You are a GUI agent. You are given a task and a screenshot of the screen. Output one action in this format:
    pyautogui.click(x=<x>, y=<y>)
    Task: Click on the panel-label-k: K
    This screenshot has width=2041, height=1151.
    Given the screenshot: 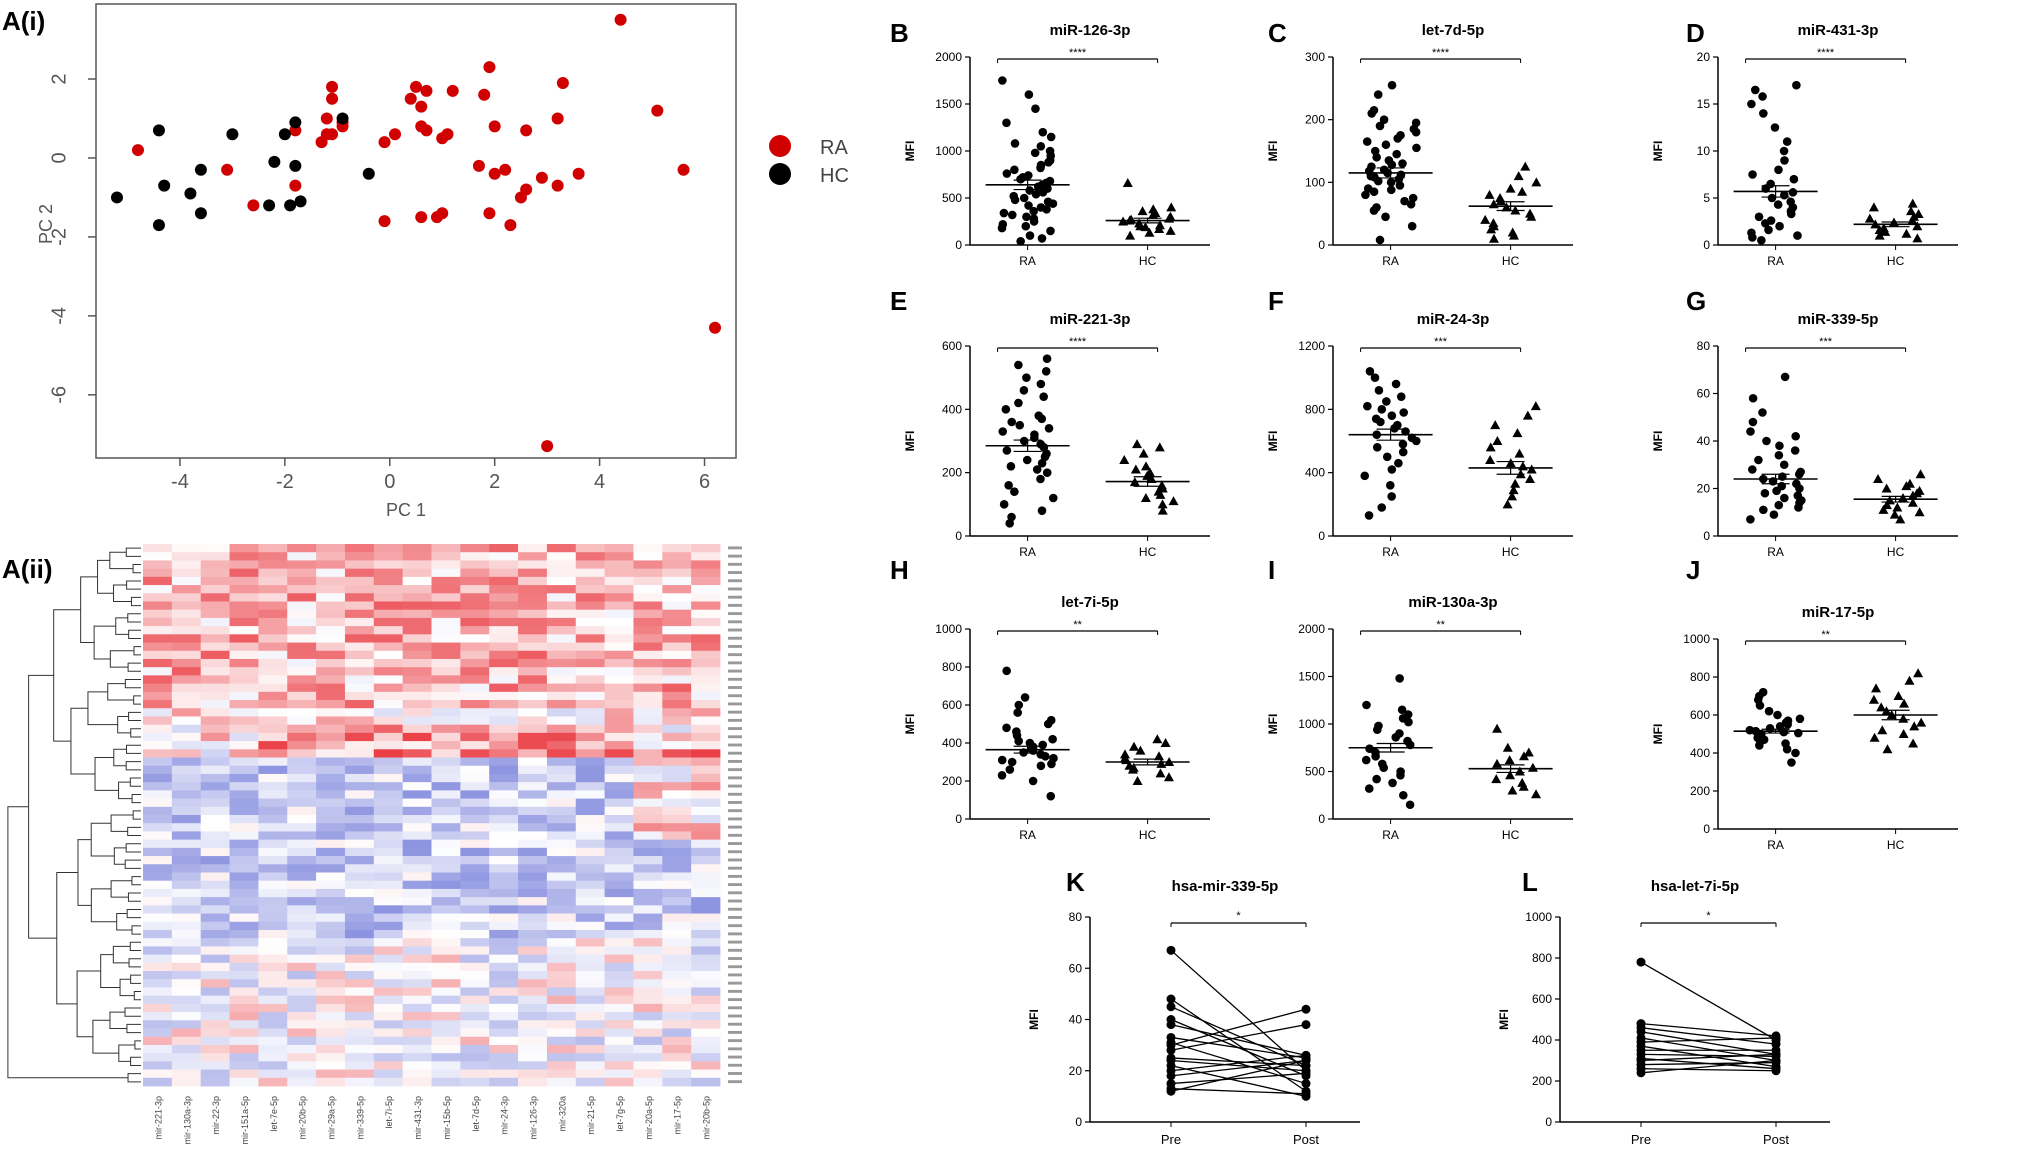 What is the action you would take?
    pyautogui.click(x=1075, y=882)
    